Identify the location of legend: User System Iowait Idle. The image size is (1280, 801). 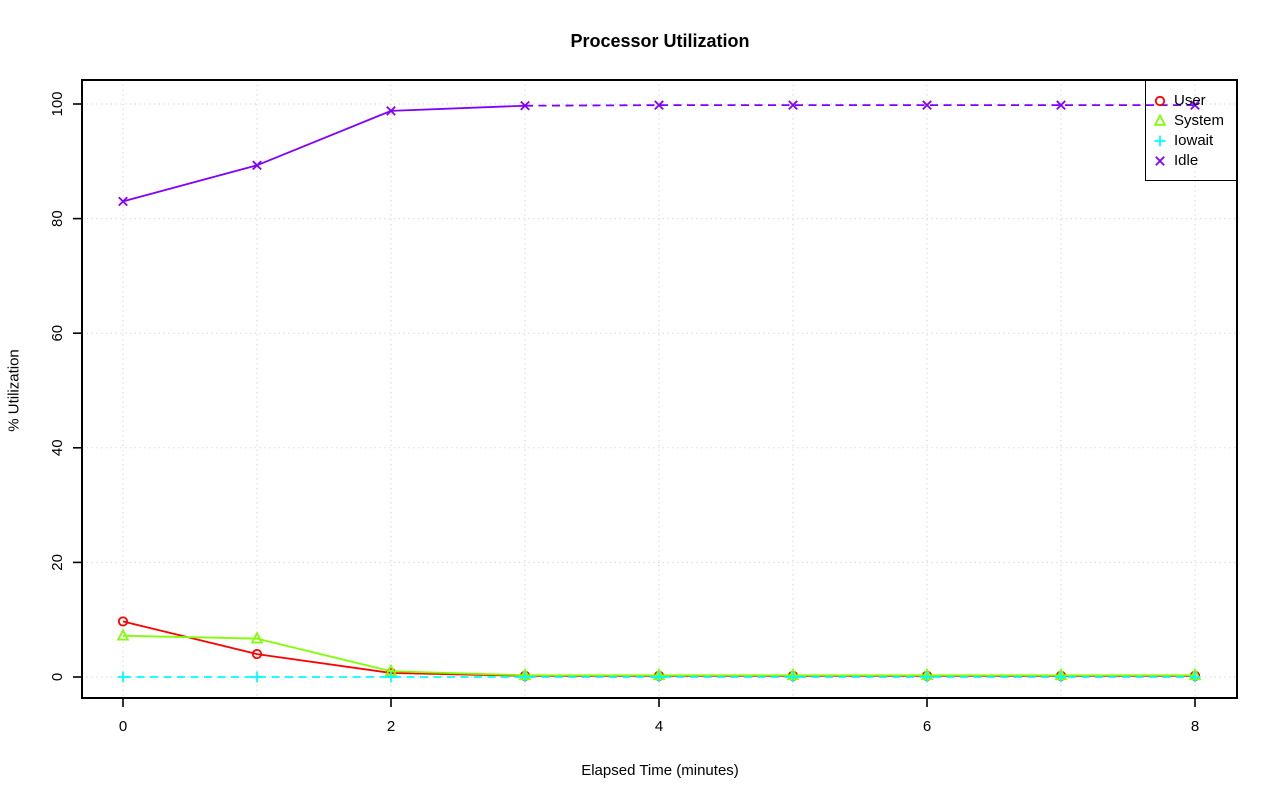
(1191, 130).